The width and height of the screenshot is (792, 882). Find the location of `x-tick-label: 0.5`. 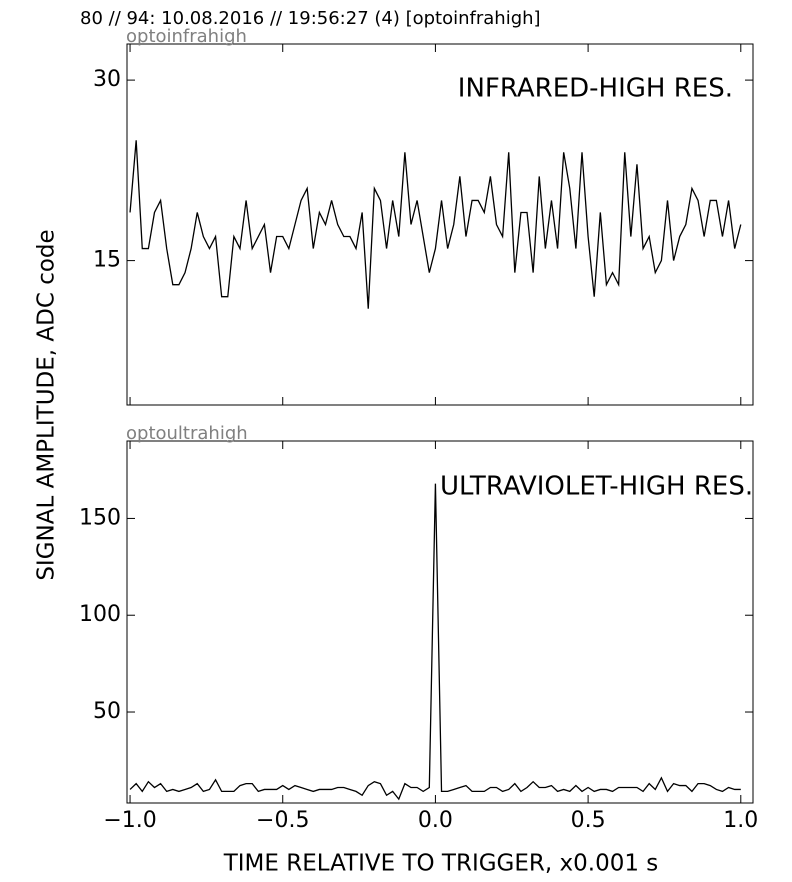

x-tick-label: 0.5 is located at coordinates (588, 820).